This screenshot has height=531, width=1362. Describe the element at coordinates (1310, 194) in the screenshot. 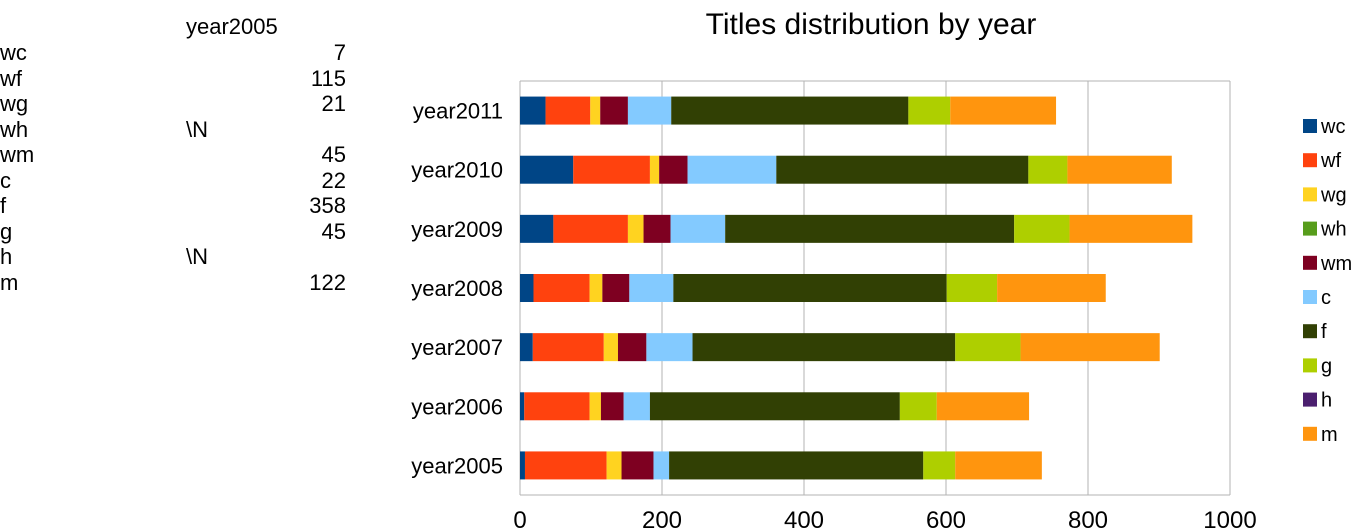

I see `legend-swatch-wg` at that location.